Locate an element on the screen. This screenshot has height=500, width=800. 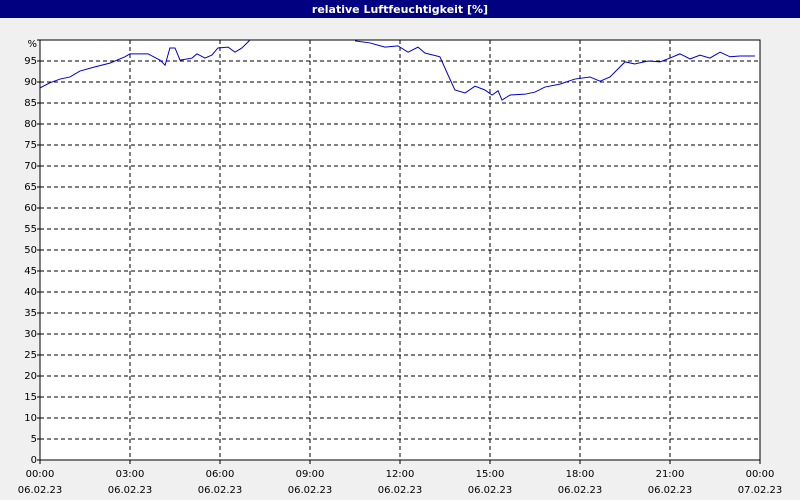
x-tick-label: 18:00 is located at coordinates (580, 474).